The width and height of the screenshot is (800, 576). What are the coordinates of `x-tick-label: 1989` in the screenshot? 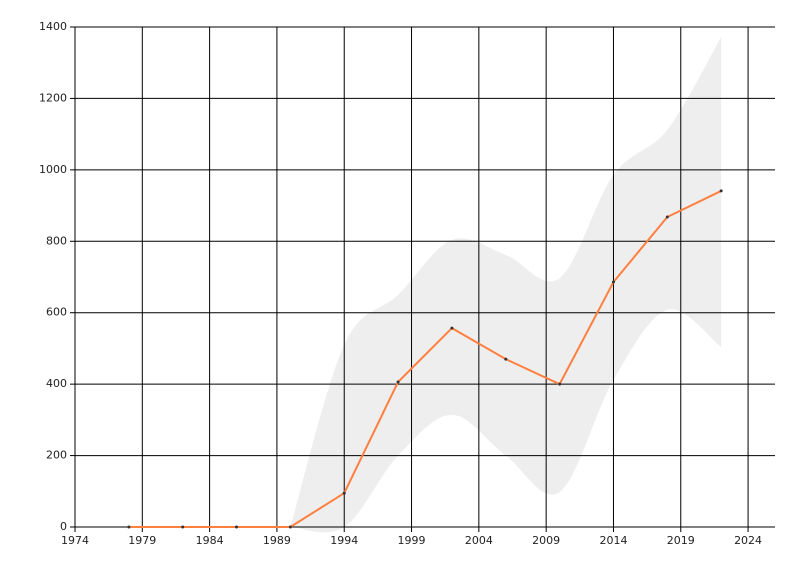 It's located at (277, 540).